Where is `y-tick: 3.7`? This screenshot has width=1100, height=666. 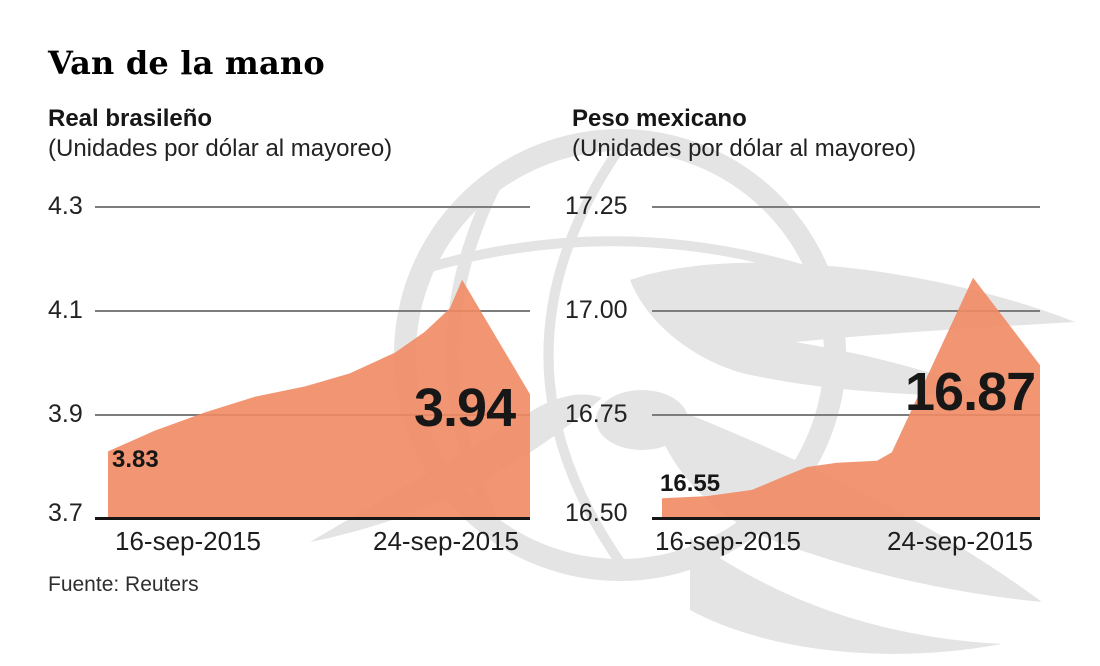 y-tick: 3.7 is located at coordinates (65, 513).